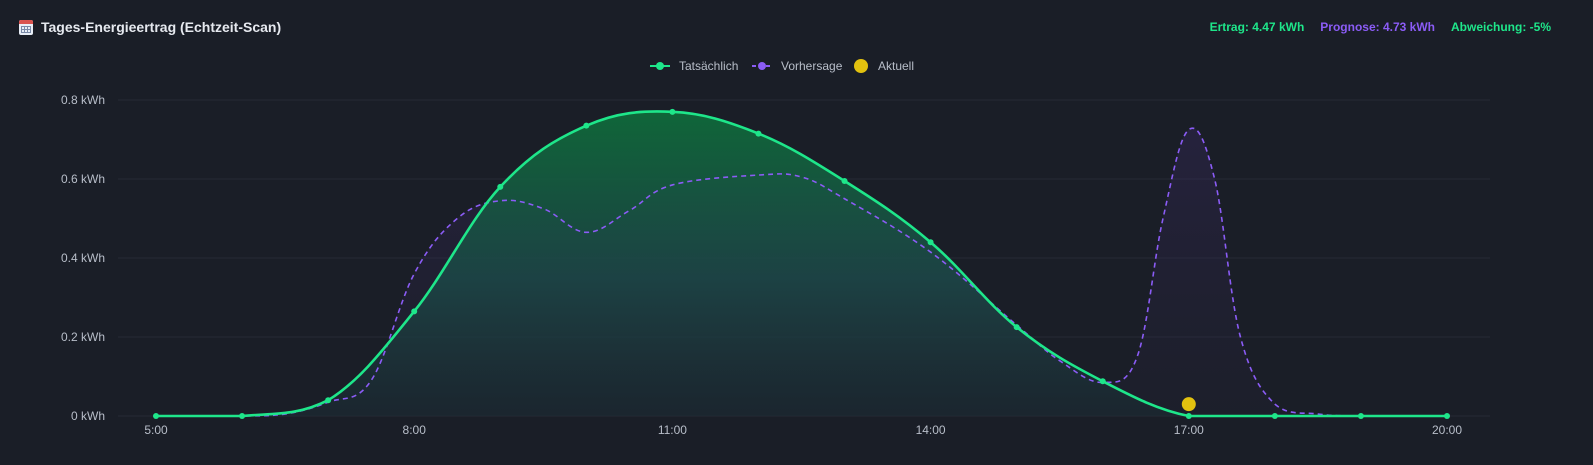  What do you see at coordinates (83, 337) in the screenshot?
I see `y-tick-label: 0.2 kWh` at bounding box center [83, 337].